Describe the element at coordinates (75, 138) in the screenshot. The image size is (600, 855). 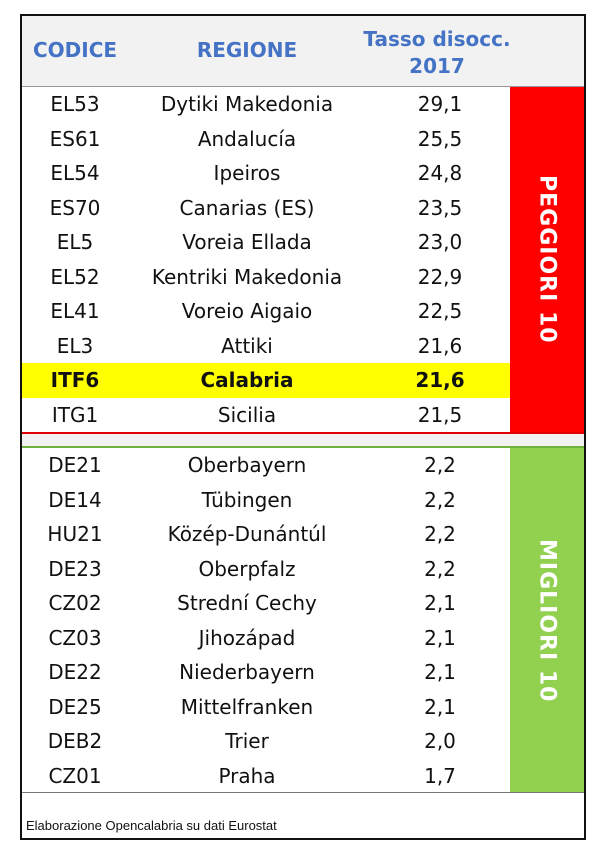
I see `cell-code: ES61` at that location.